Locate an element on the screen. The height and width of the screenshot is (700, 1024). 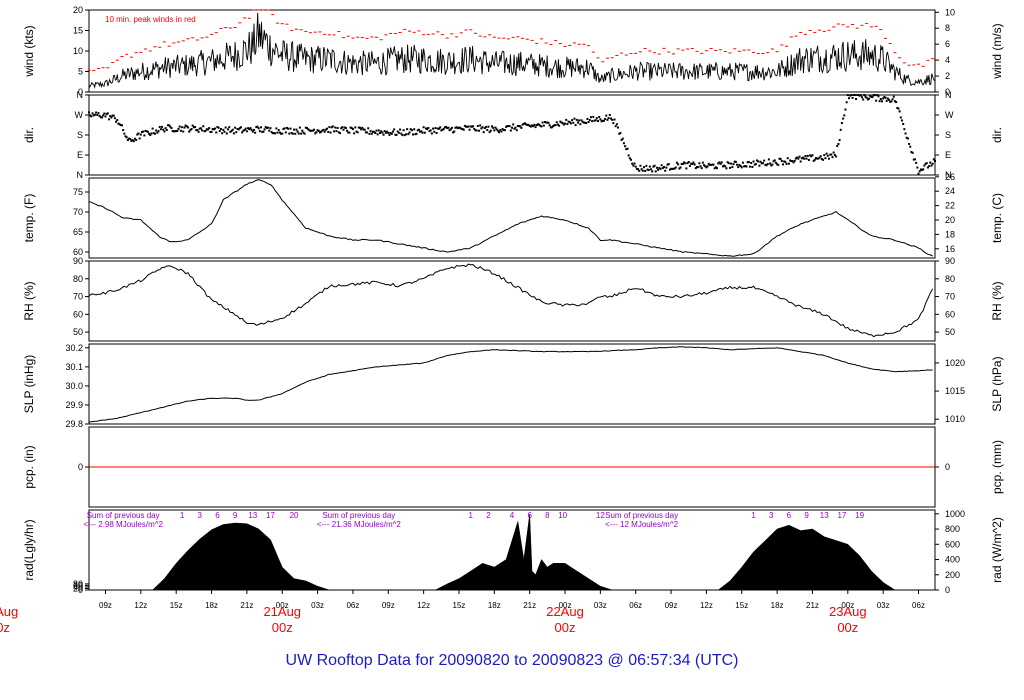
time-tick-label: 21z is located at coordinates (529, 605).